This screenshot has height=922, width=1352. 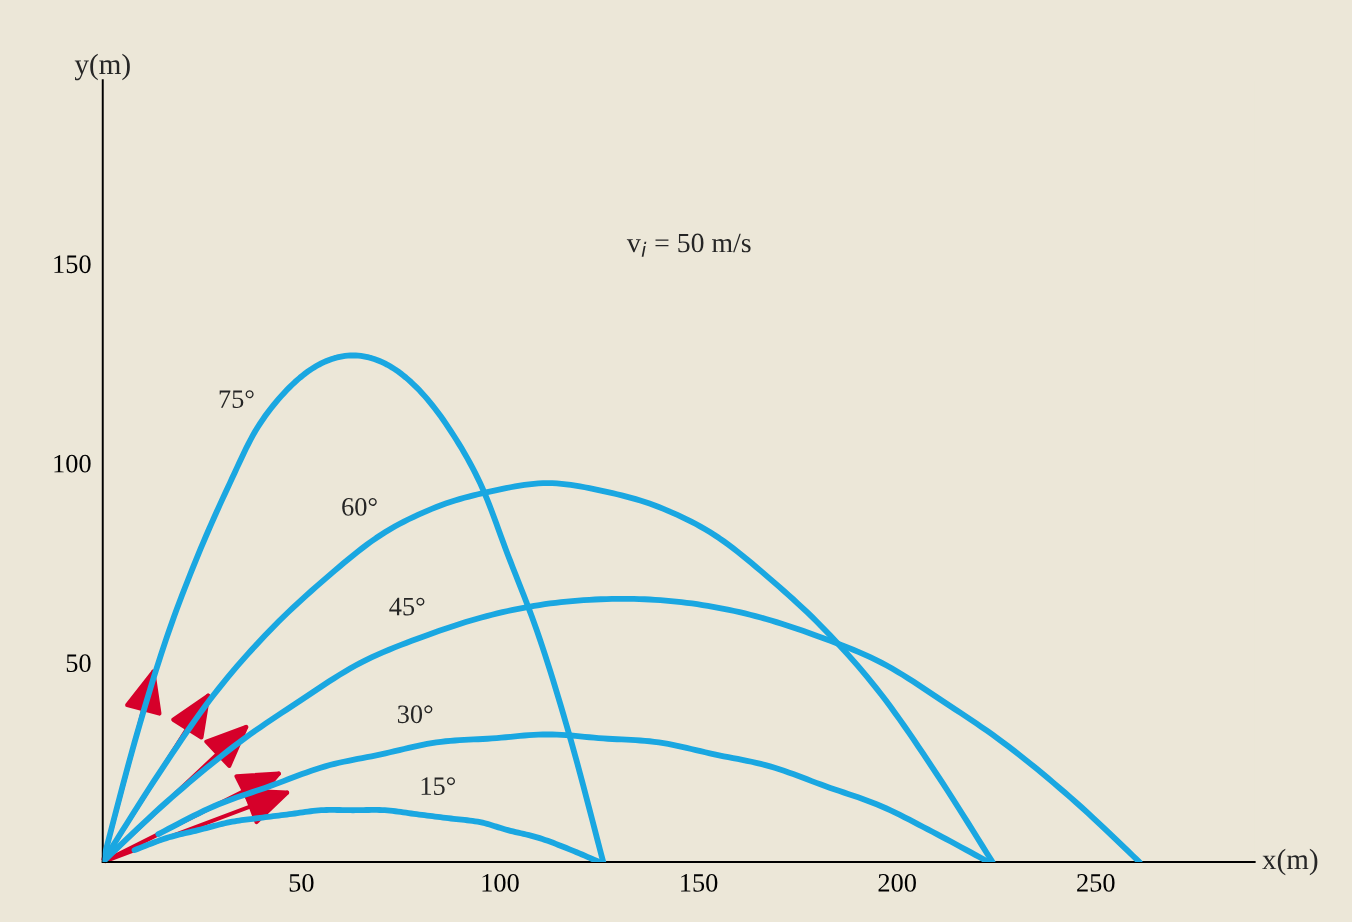 I want to click on series-label: 60°, so click(x=359, y=506).